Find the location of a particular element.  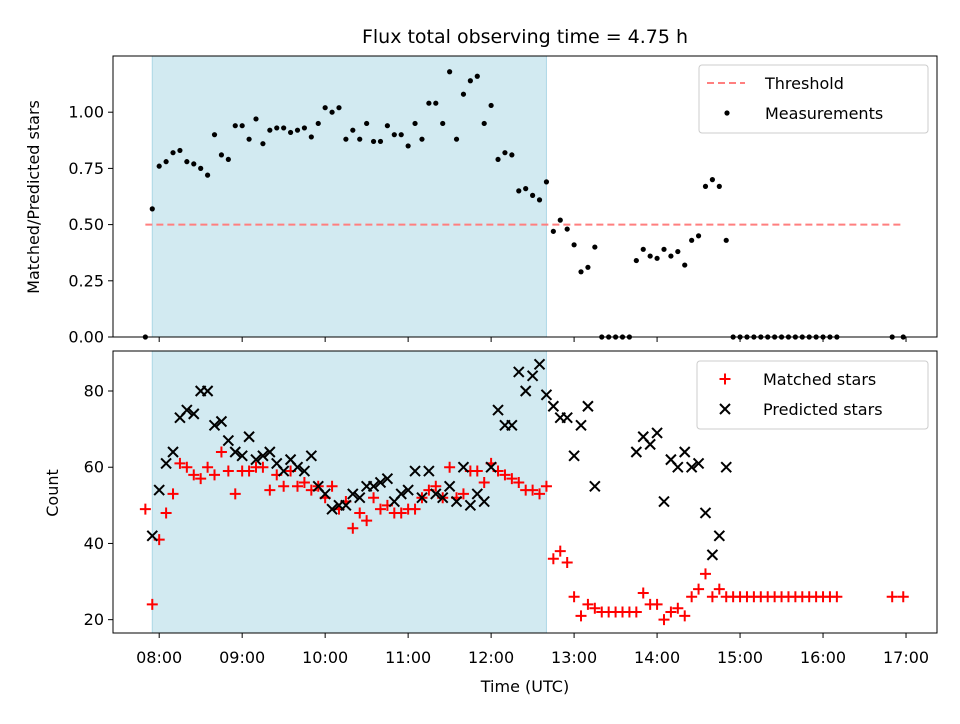

y-tick-label: 0.25 is located at coordinates (86, 280).